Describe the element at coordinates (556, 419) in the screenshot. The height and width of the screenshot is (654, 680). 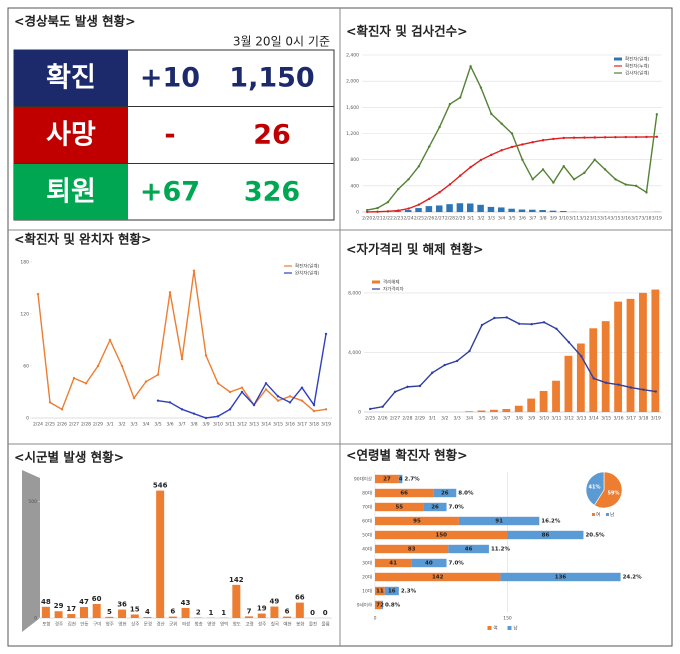
I see `x-tick-label: 3/11` at that location.